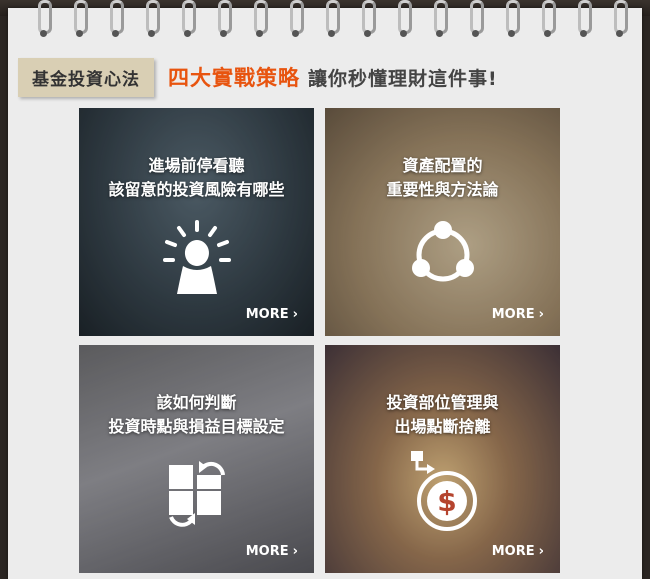  What do you see at coordinates (196, 257) in the screenshot?
I see `person-idea-icon` at bounding box center [196, 257].